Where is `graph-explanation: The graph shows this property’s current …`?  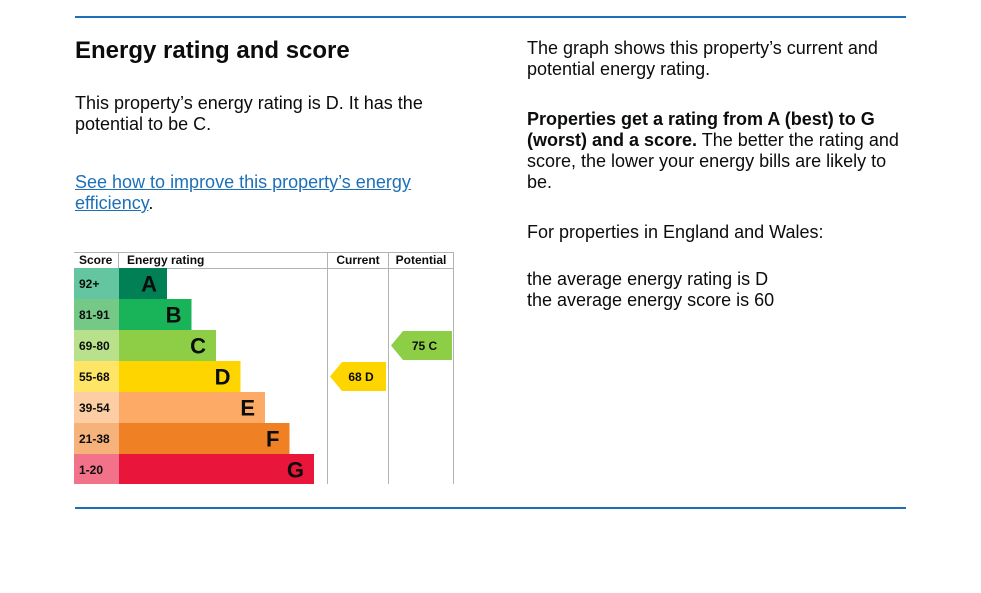
graph-explanation: The graph shows this property’s current … is located at coordinates (702, 58).